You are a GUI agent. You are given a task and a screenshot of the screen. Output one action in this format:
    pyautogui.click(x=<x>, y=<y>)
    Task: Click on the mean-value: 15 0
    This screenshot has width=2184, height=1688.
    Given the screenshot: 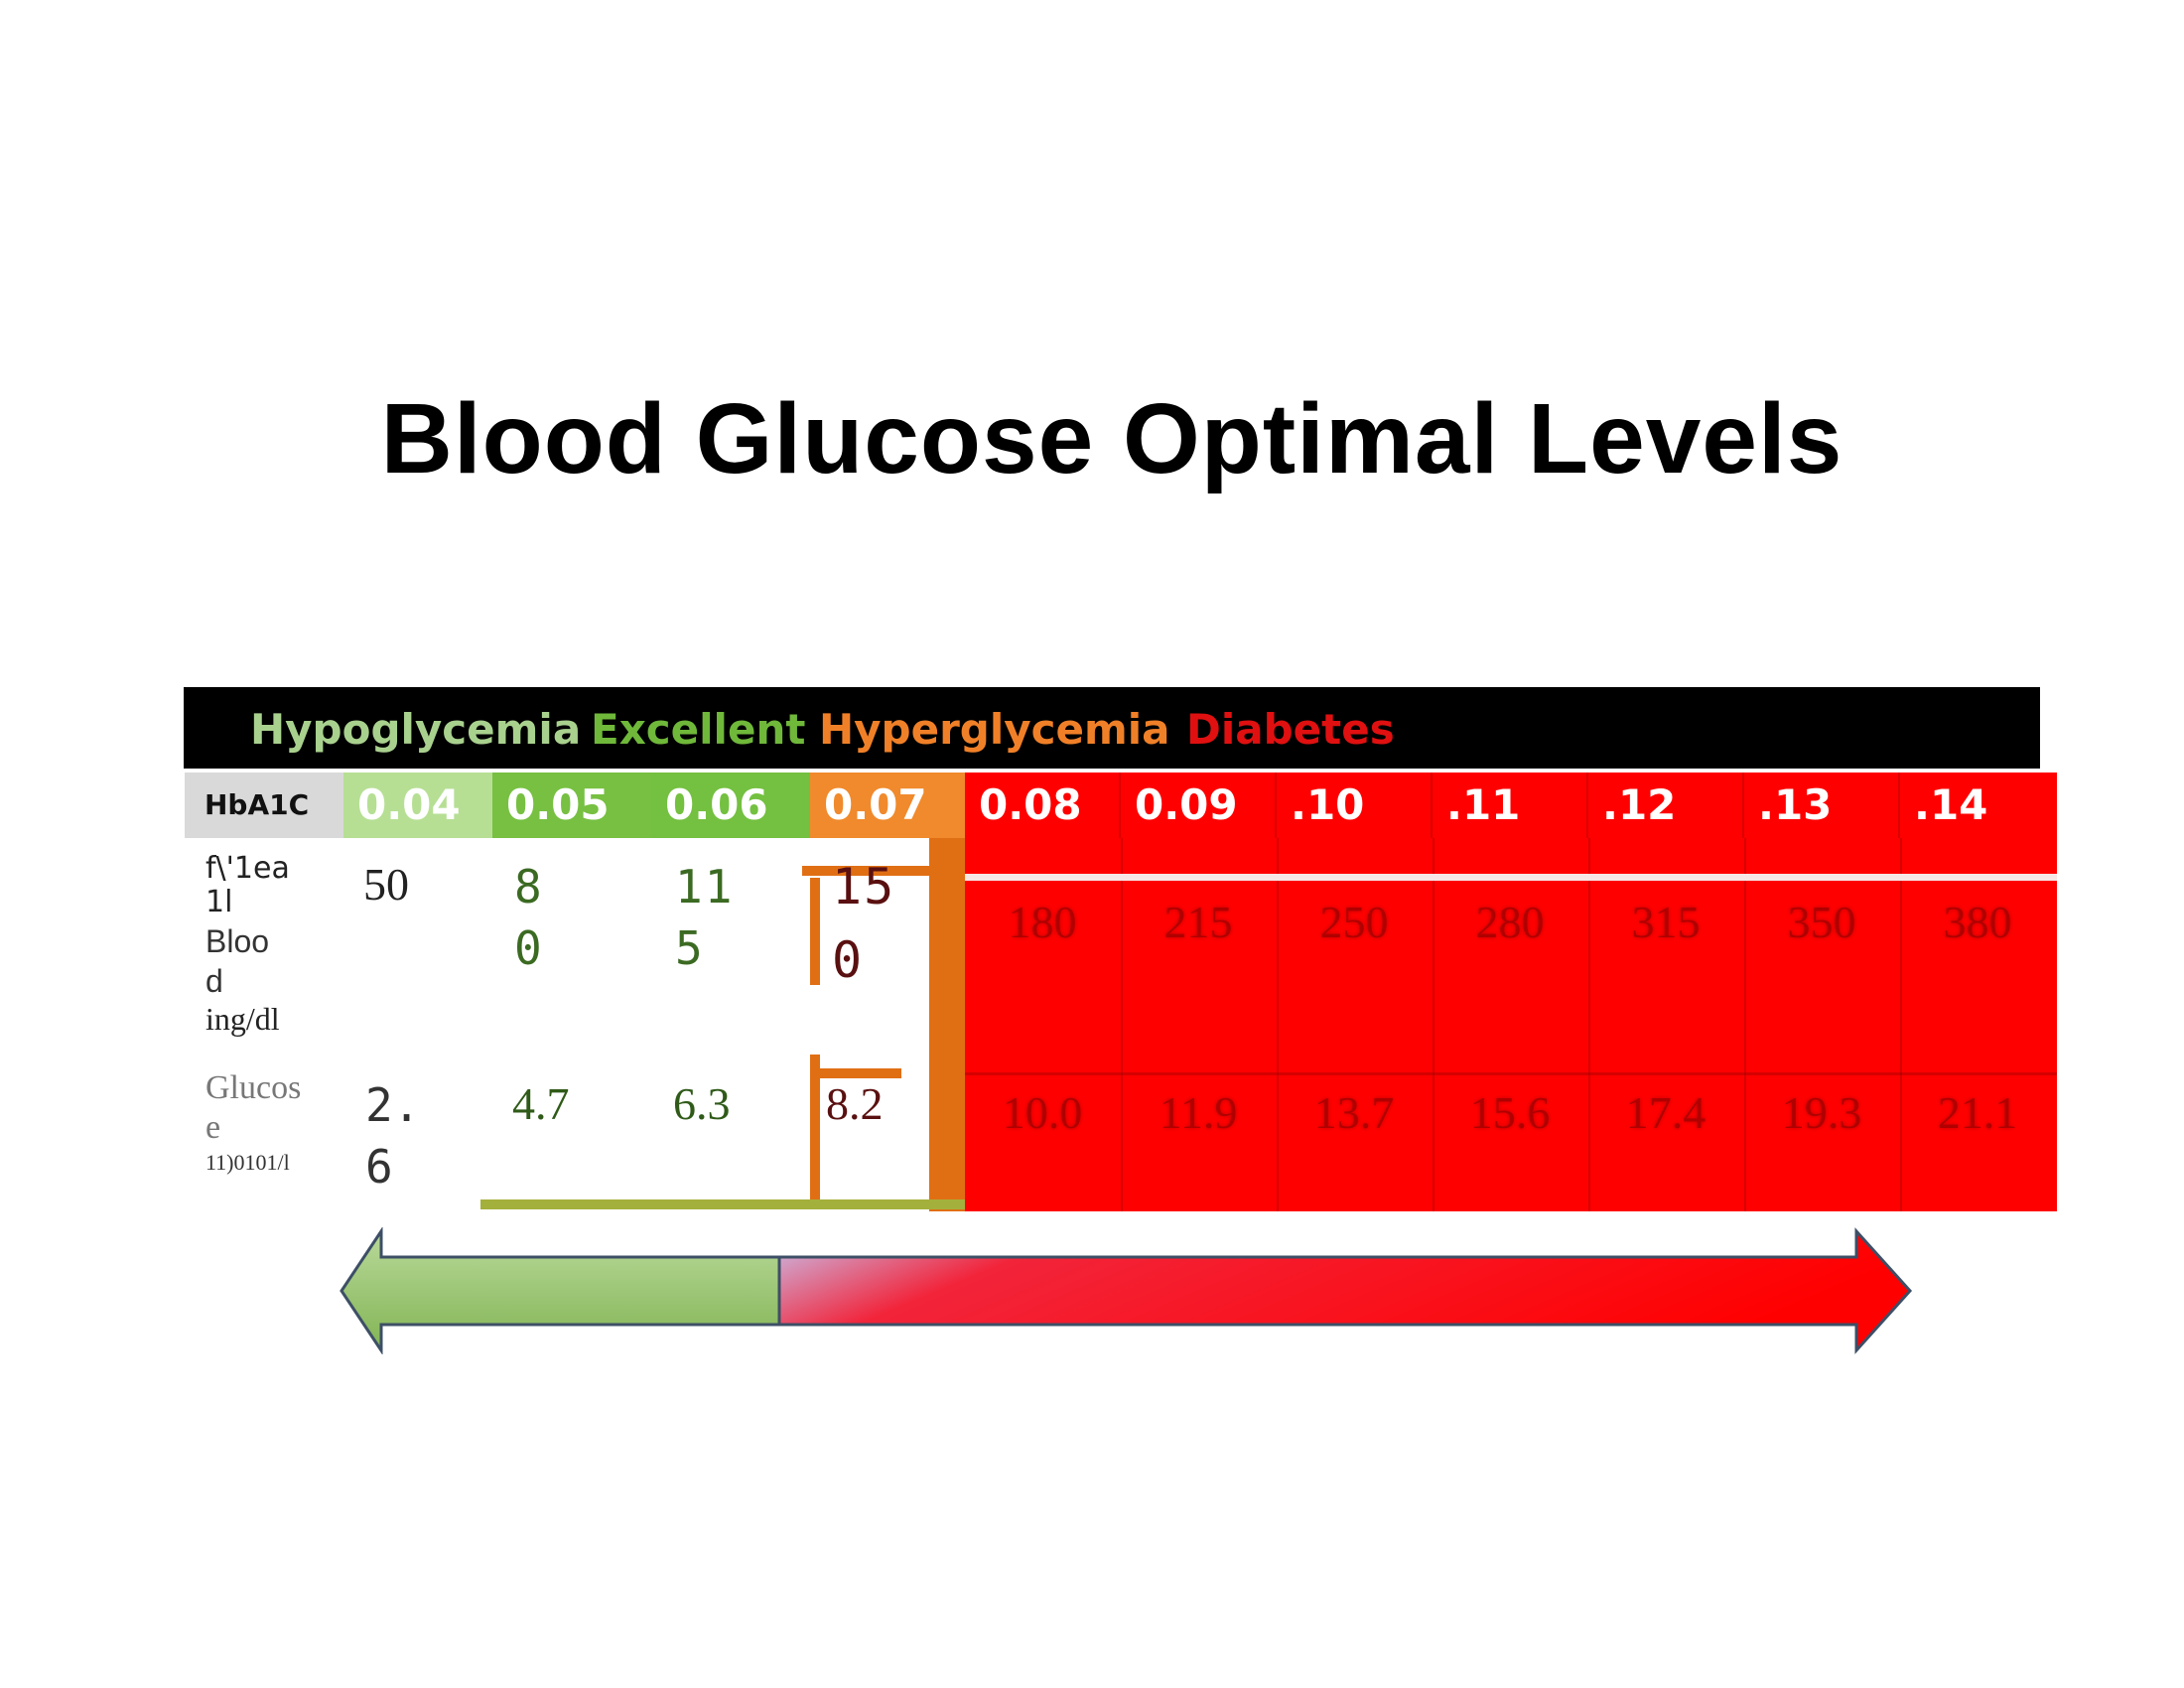 What is the action you would take?
    pyautogui.click(x=863, y=923)
    